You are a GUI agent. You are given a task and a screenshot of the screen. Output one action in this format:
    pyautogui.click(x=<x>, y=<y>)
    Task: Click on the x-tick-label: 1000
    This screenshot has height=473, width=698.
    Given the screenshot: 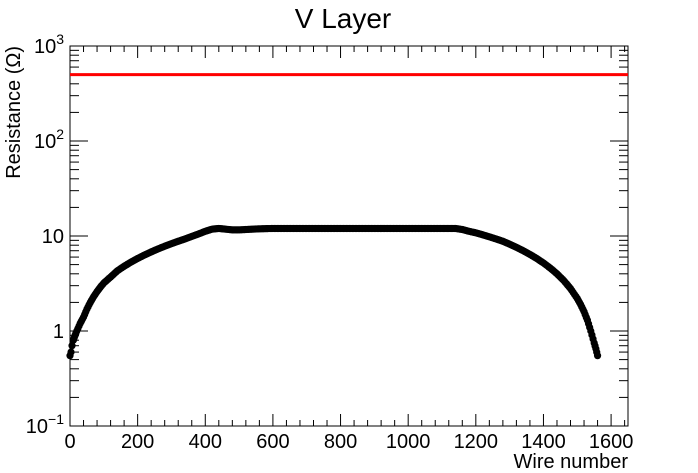 What is the action you would take?
    pyautogui.click(x=408, y=442)
    